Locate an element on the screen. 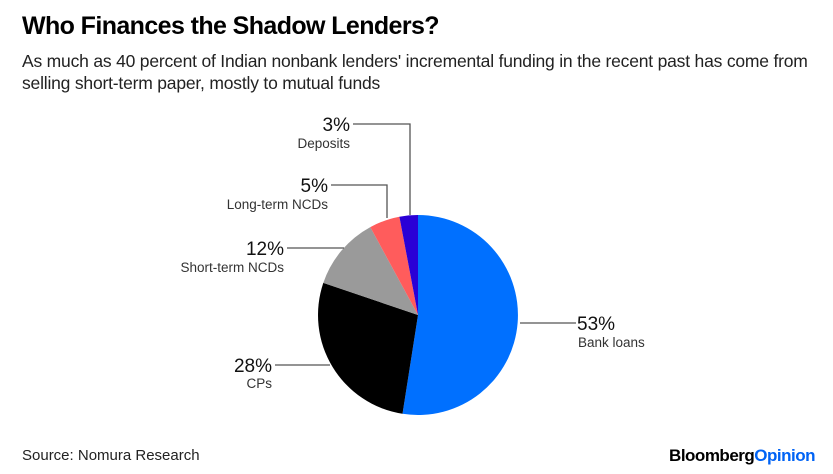 This screenshot has height=474, width=833. leader-line-deposits is located at coordinates (382, 169).